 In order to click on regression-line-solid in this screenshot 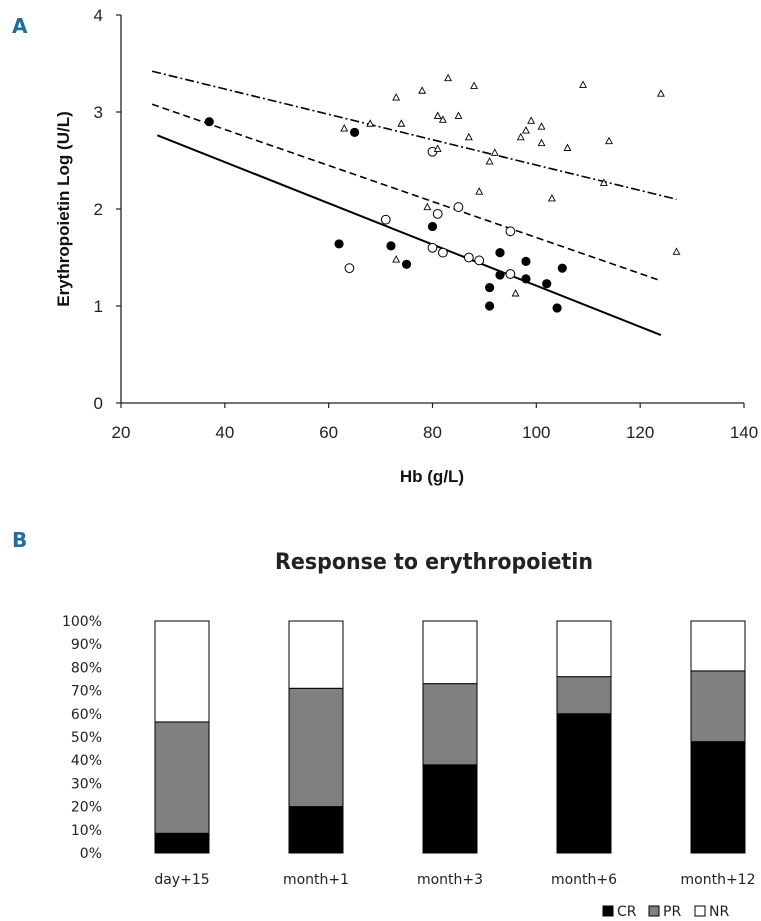, I will do `click(409, 235)`.